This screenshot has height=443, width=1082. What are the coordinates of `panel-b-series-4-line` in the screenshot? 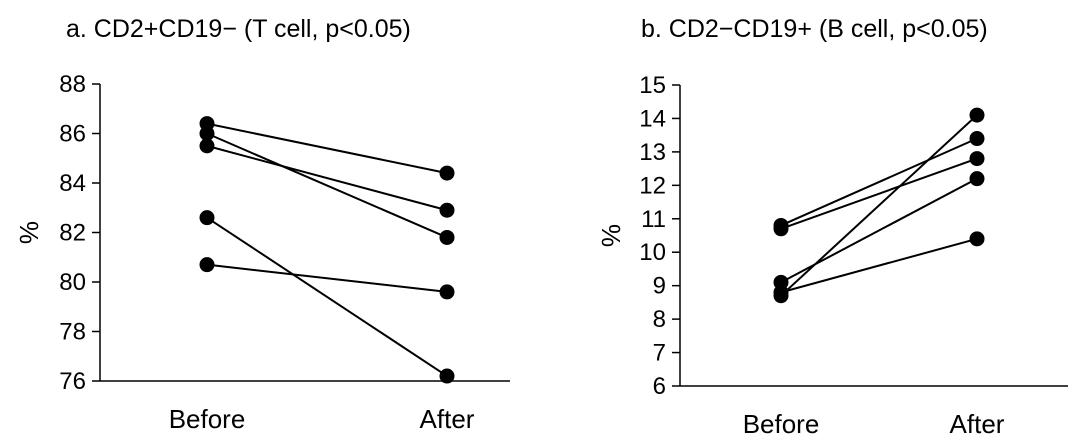 It's located at (879, 265).